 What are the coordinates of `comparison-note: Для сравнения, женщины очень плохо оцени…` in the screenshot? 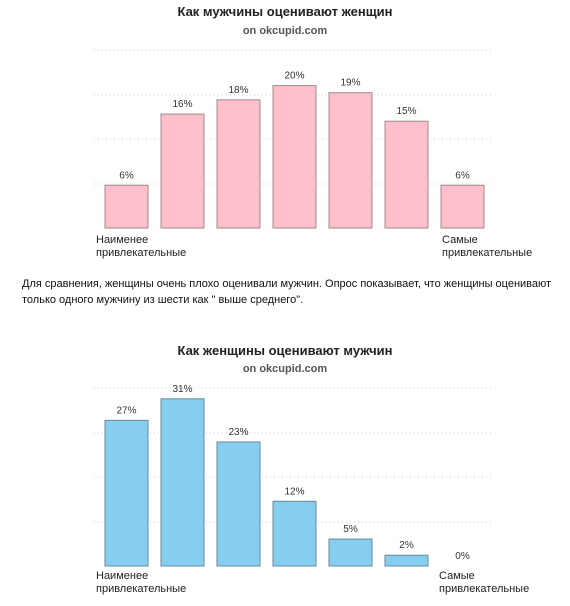 It's located at (287, 292).